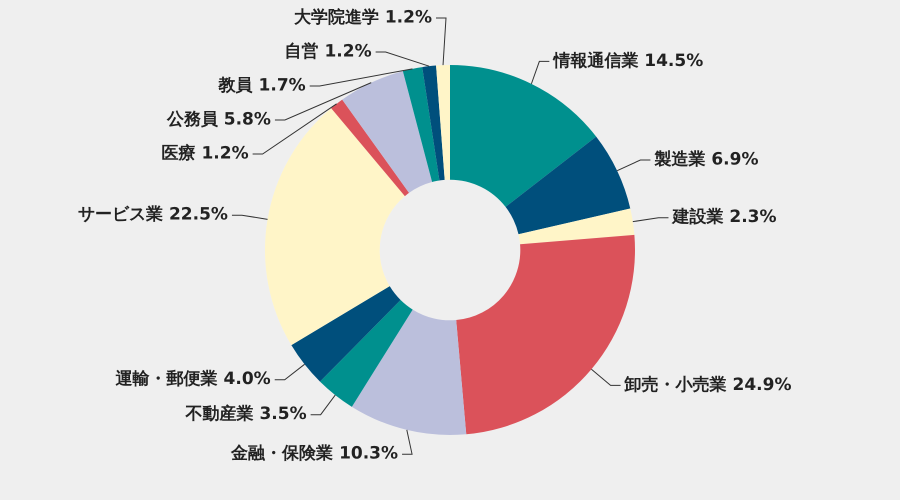 This screenshot has width=900, height=500. Describe the element at coordinates (723, 217) in the screenshot. I see `slice-label: 建設業 2.3%` at that location.